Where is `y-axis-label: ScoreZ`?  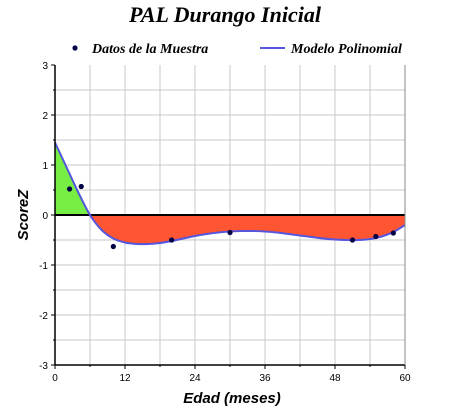
y-axis-label: ScoreZ is located at coordinates (23, 215).